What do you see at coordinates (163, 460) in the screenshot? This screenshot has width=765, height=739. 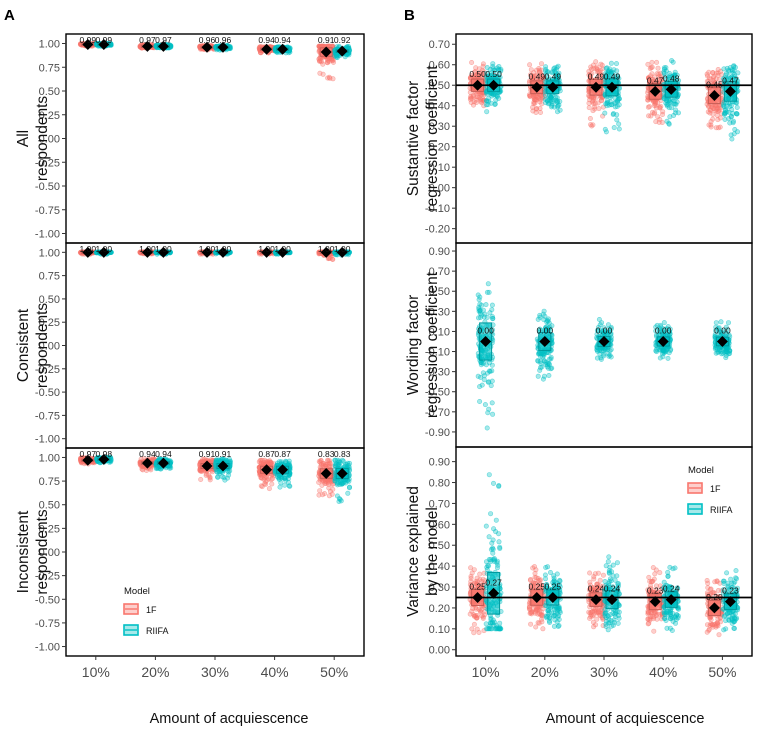 I see `series-riifa-20pct: 0.94` at bounding box center [163, 460].